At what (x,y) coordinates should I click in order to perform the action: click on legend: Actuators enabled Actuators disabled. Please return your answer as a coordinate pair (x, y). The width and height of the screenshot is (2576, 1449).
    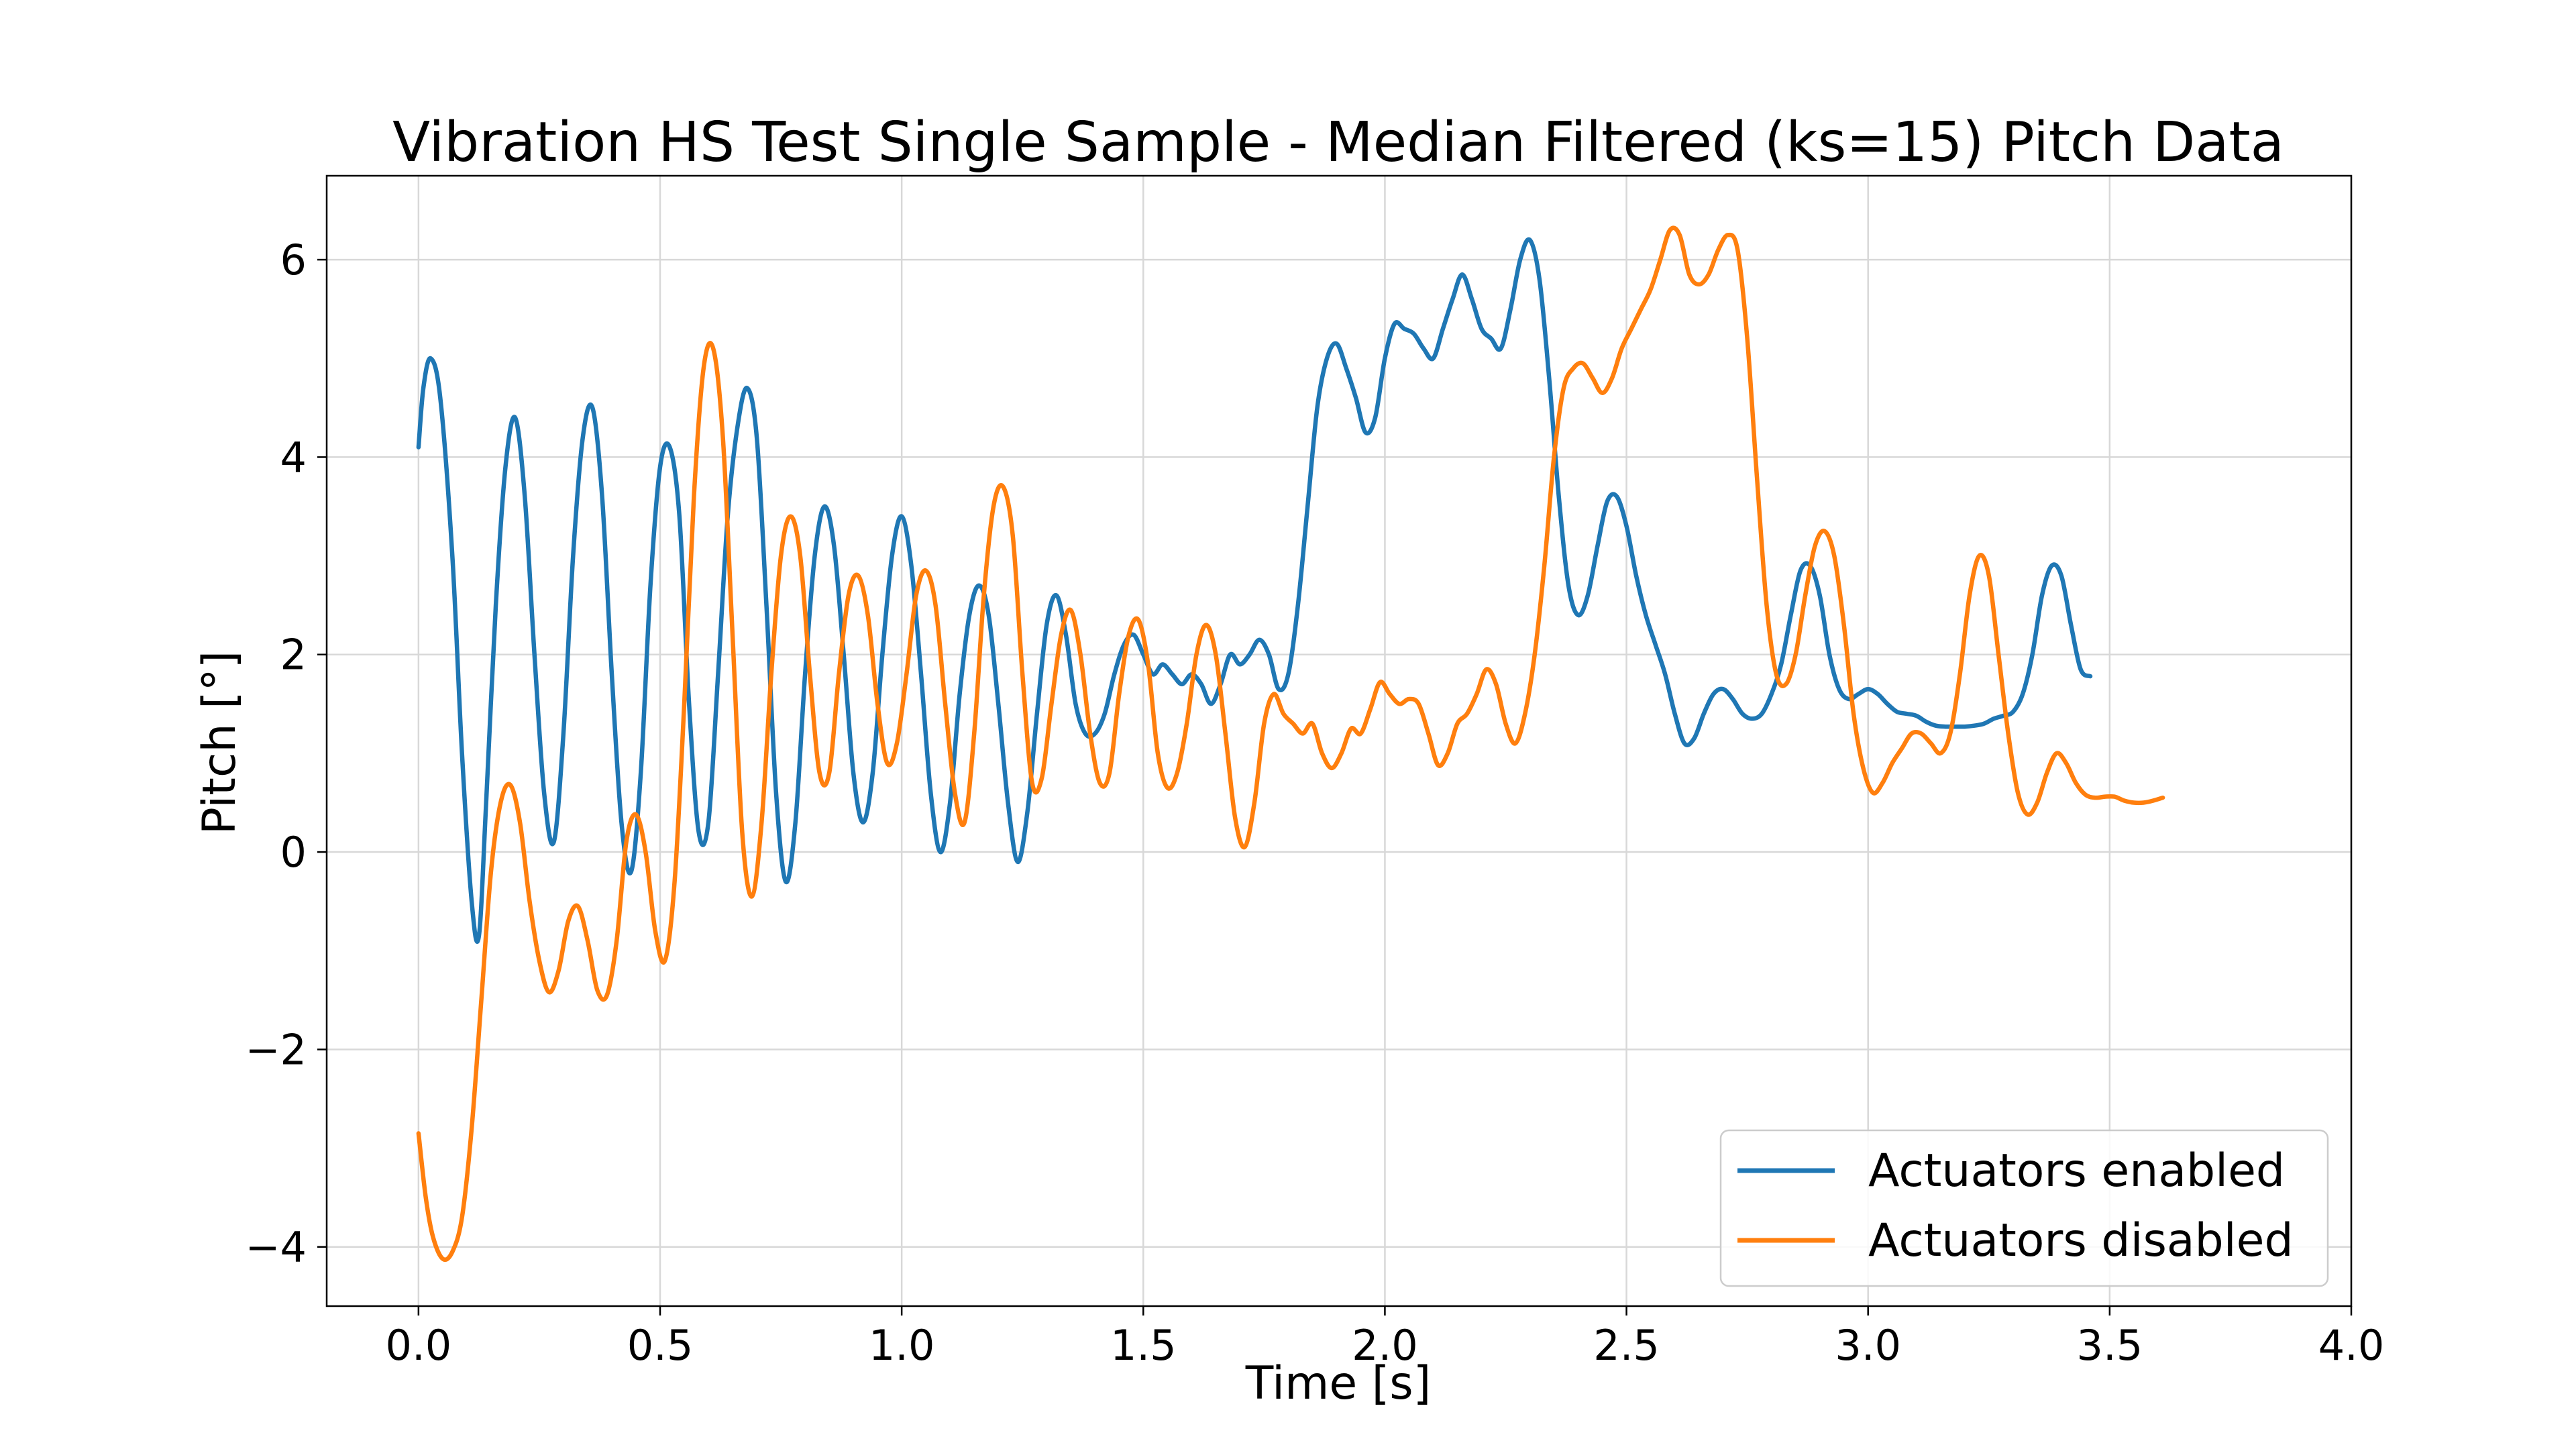
    Looking at the image, I should click on (2024, 1208).